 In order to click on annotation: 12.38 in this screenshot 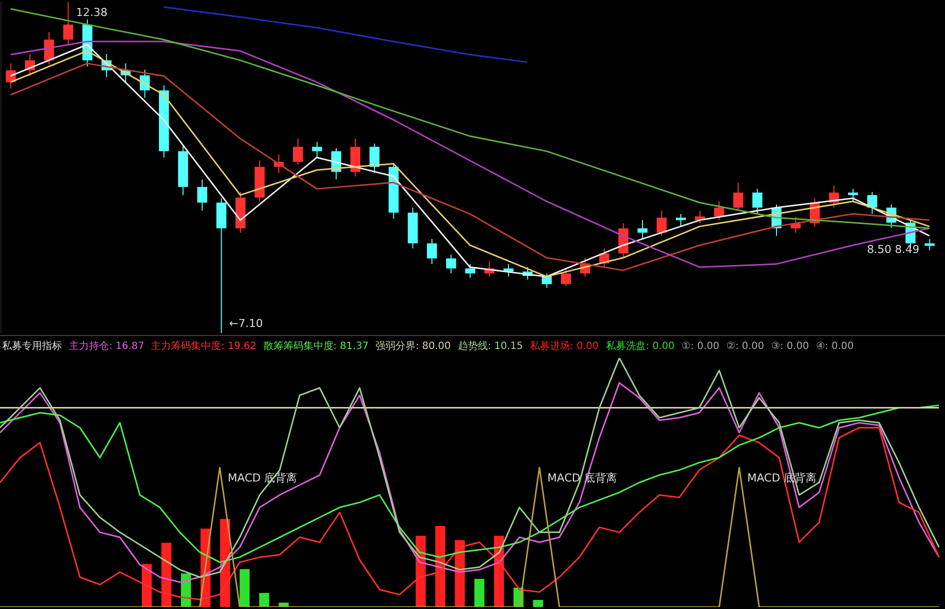, I will do `click(92, 12)`.